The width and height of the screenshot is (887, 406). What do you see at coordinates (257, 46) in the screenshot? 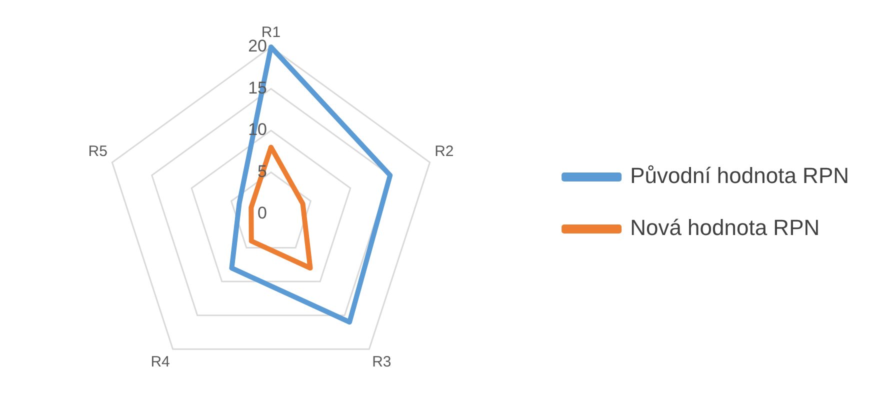
I see `y-tick-label: 20` at bounding box center [257, 46].